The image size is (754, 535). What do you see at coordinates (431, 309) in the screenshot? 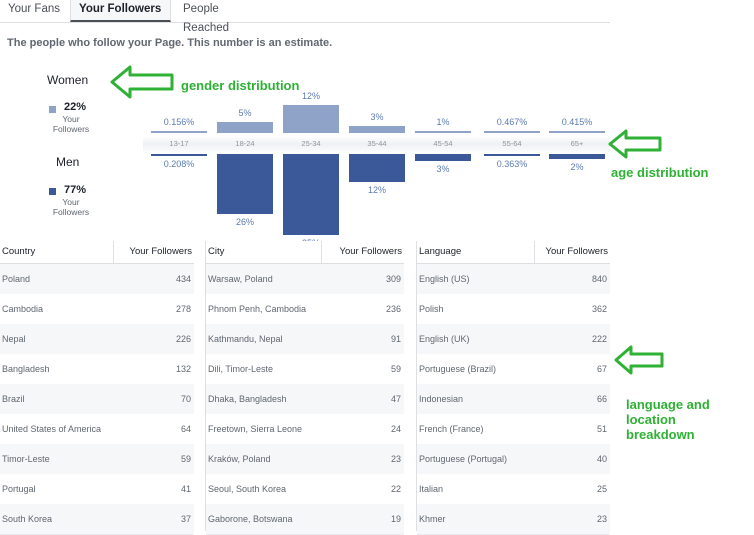
I see `language-name-cell: Polish` at bounding box center [431, 309].